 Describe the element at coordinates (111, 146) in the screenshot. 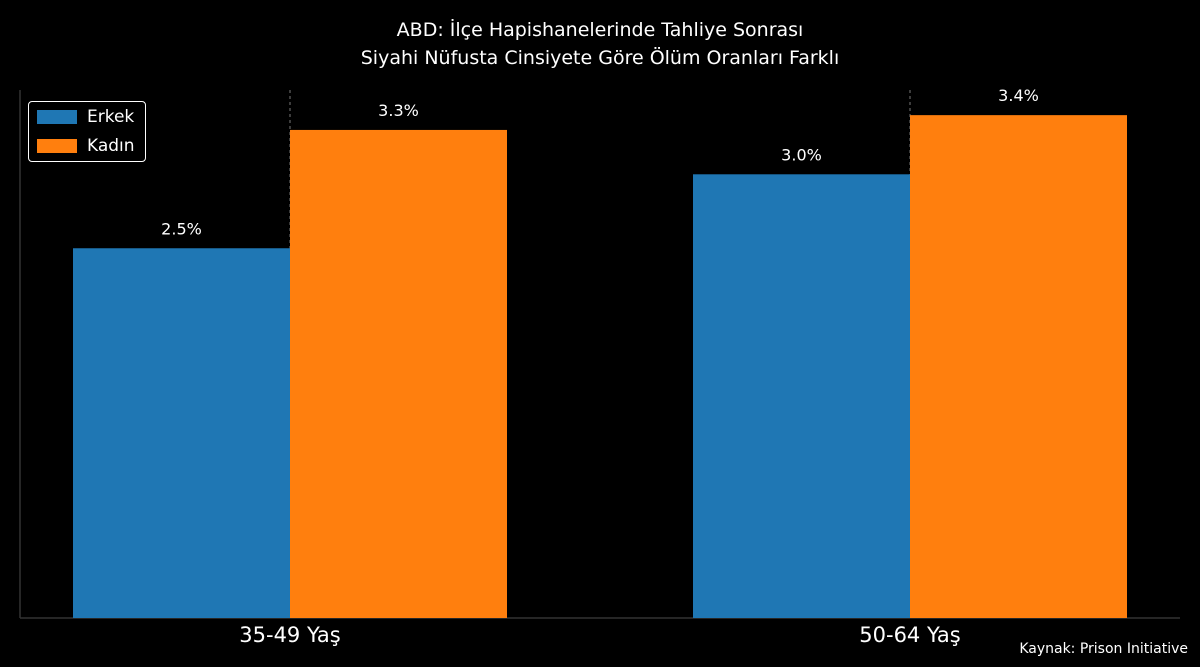

I see `legend-label-kadin: Kadın` at that location.